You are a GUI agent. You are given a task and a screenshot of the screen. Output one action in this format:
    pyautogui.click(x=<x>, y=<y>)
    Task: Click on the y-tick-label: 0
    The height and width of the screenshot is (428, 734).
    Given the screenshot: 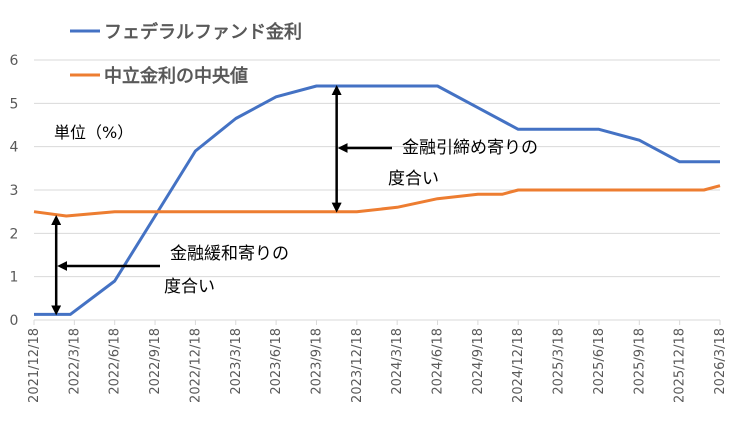 What is the action you would take?
    pyautogui.click(x=14, y=321)
    